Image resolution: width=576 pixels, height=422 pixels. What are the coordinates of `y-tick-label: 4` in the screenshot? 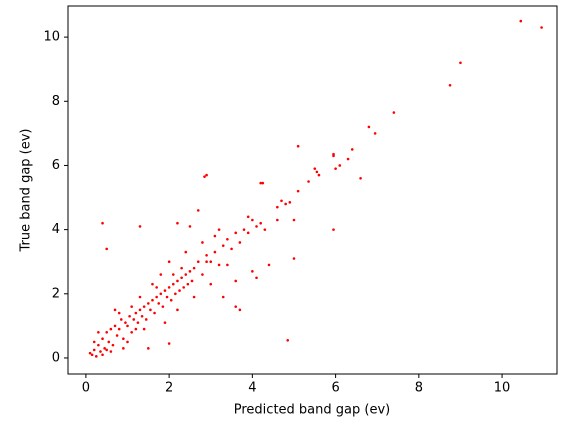 It's located at (56, 229).